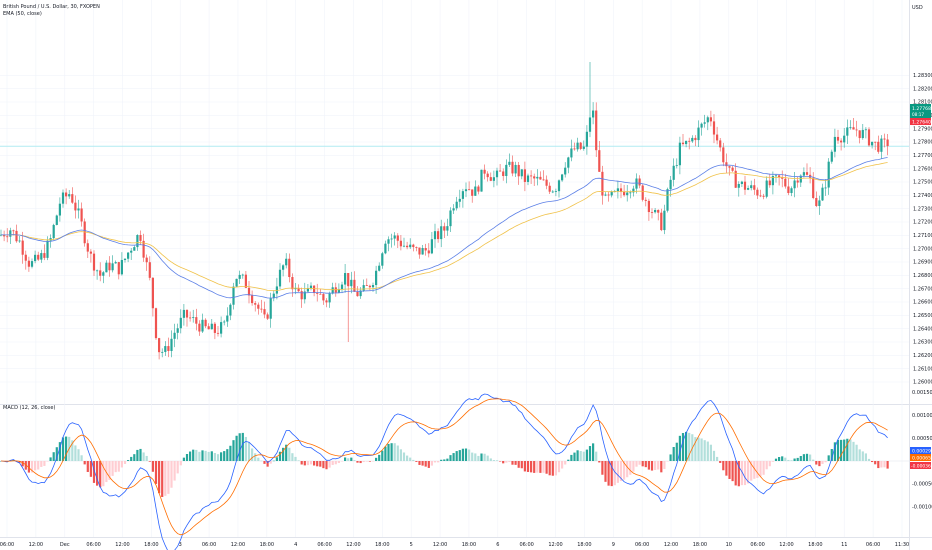 The height and width of the screenshot is (550, 932). Describe the element at coordinates (922, 450) in the screenshot. I see `macd-axis: 0.00150 0.00100 0.00050 -0.00050 -0.00100` at that location.